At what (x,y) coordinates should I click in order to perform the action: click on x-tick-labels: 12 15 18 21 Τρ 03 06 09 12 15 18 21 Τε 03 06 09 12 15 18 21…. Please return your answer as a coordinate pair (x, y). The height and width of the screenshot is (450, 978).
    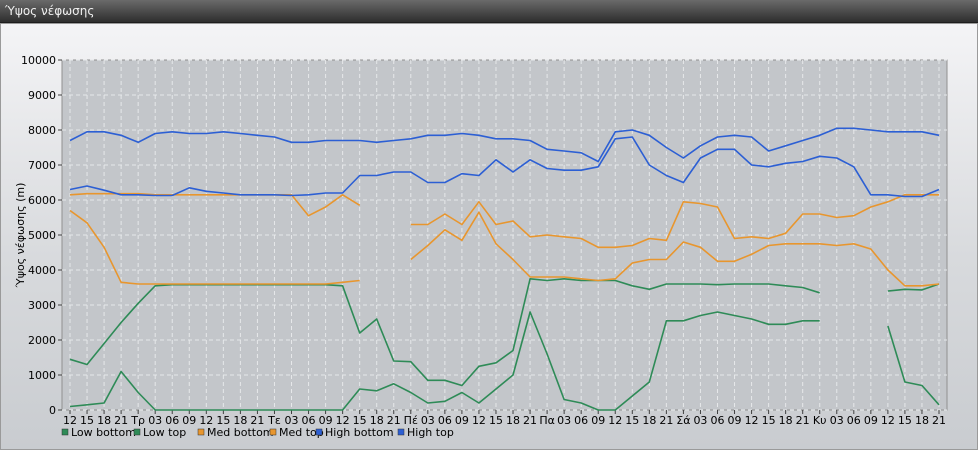
    Looking at the image, I should click on (504, 420).